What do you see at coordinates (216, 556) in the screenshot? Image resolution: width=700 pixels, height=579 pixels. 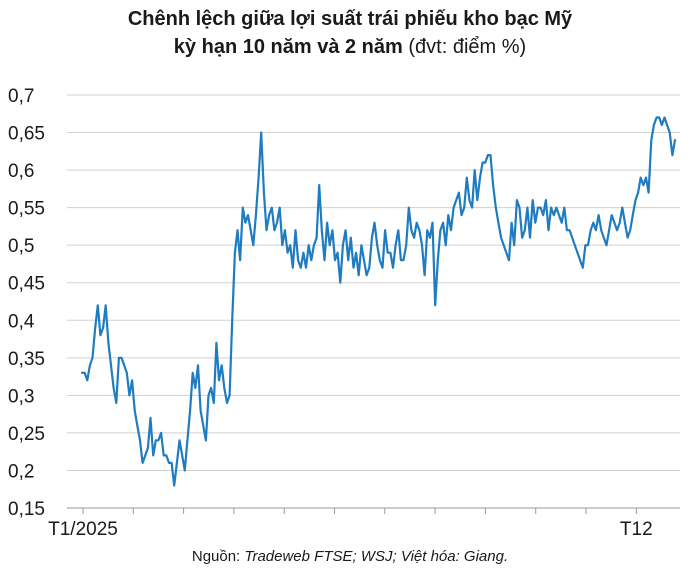 I see `source-label: Nguồn:` at bounding box center [216, 556].